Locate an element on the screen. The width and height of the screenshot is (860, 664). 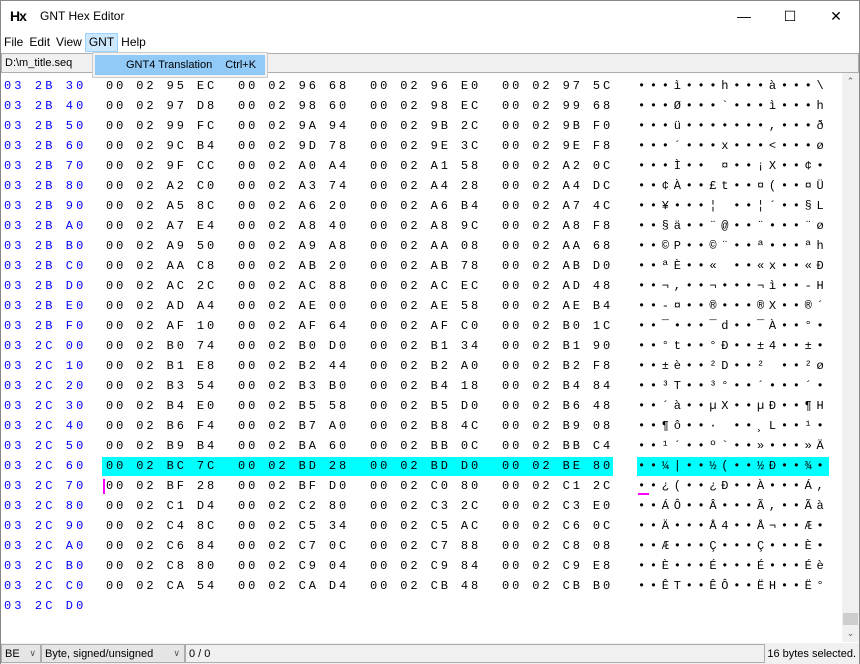
hex-group: 00 02 A6 B4 is located at coordinates (426, 206).